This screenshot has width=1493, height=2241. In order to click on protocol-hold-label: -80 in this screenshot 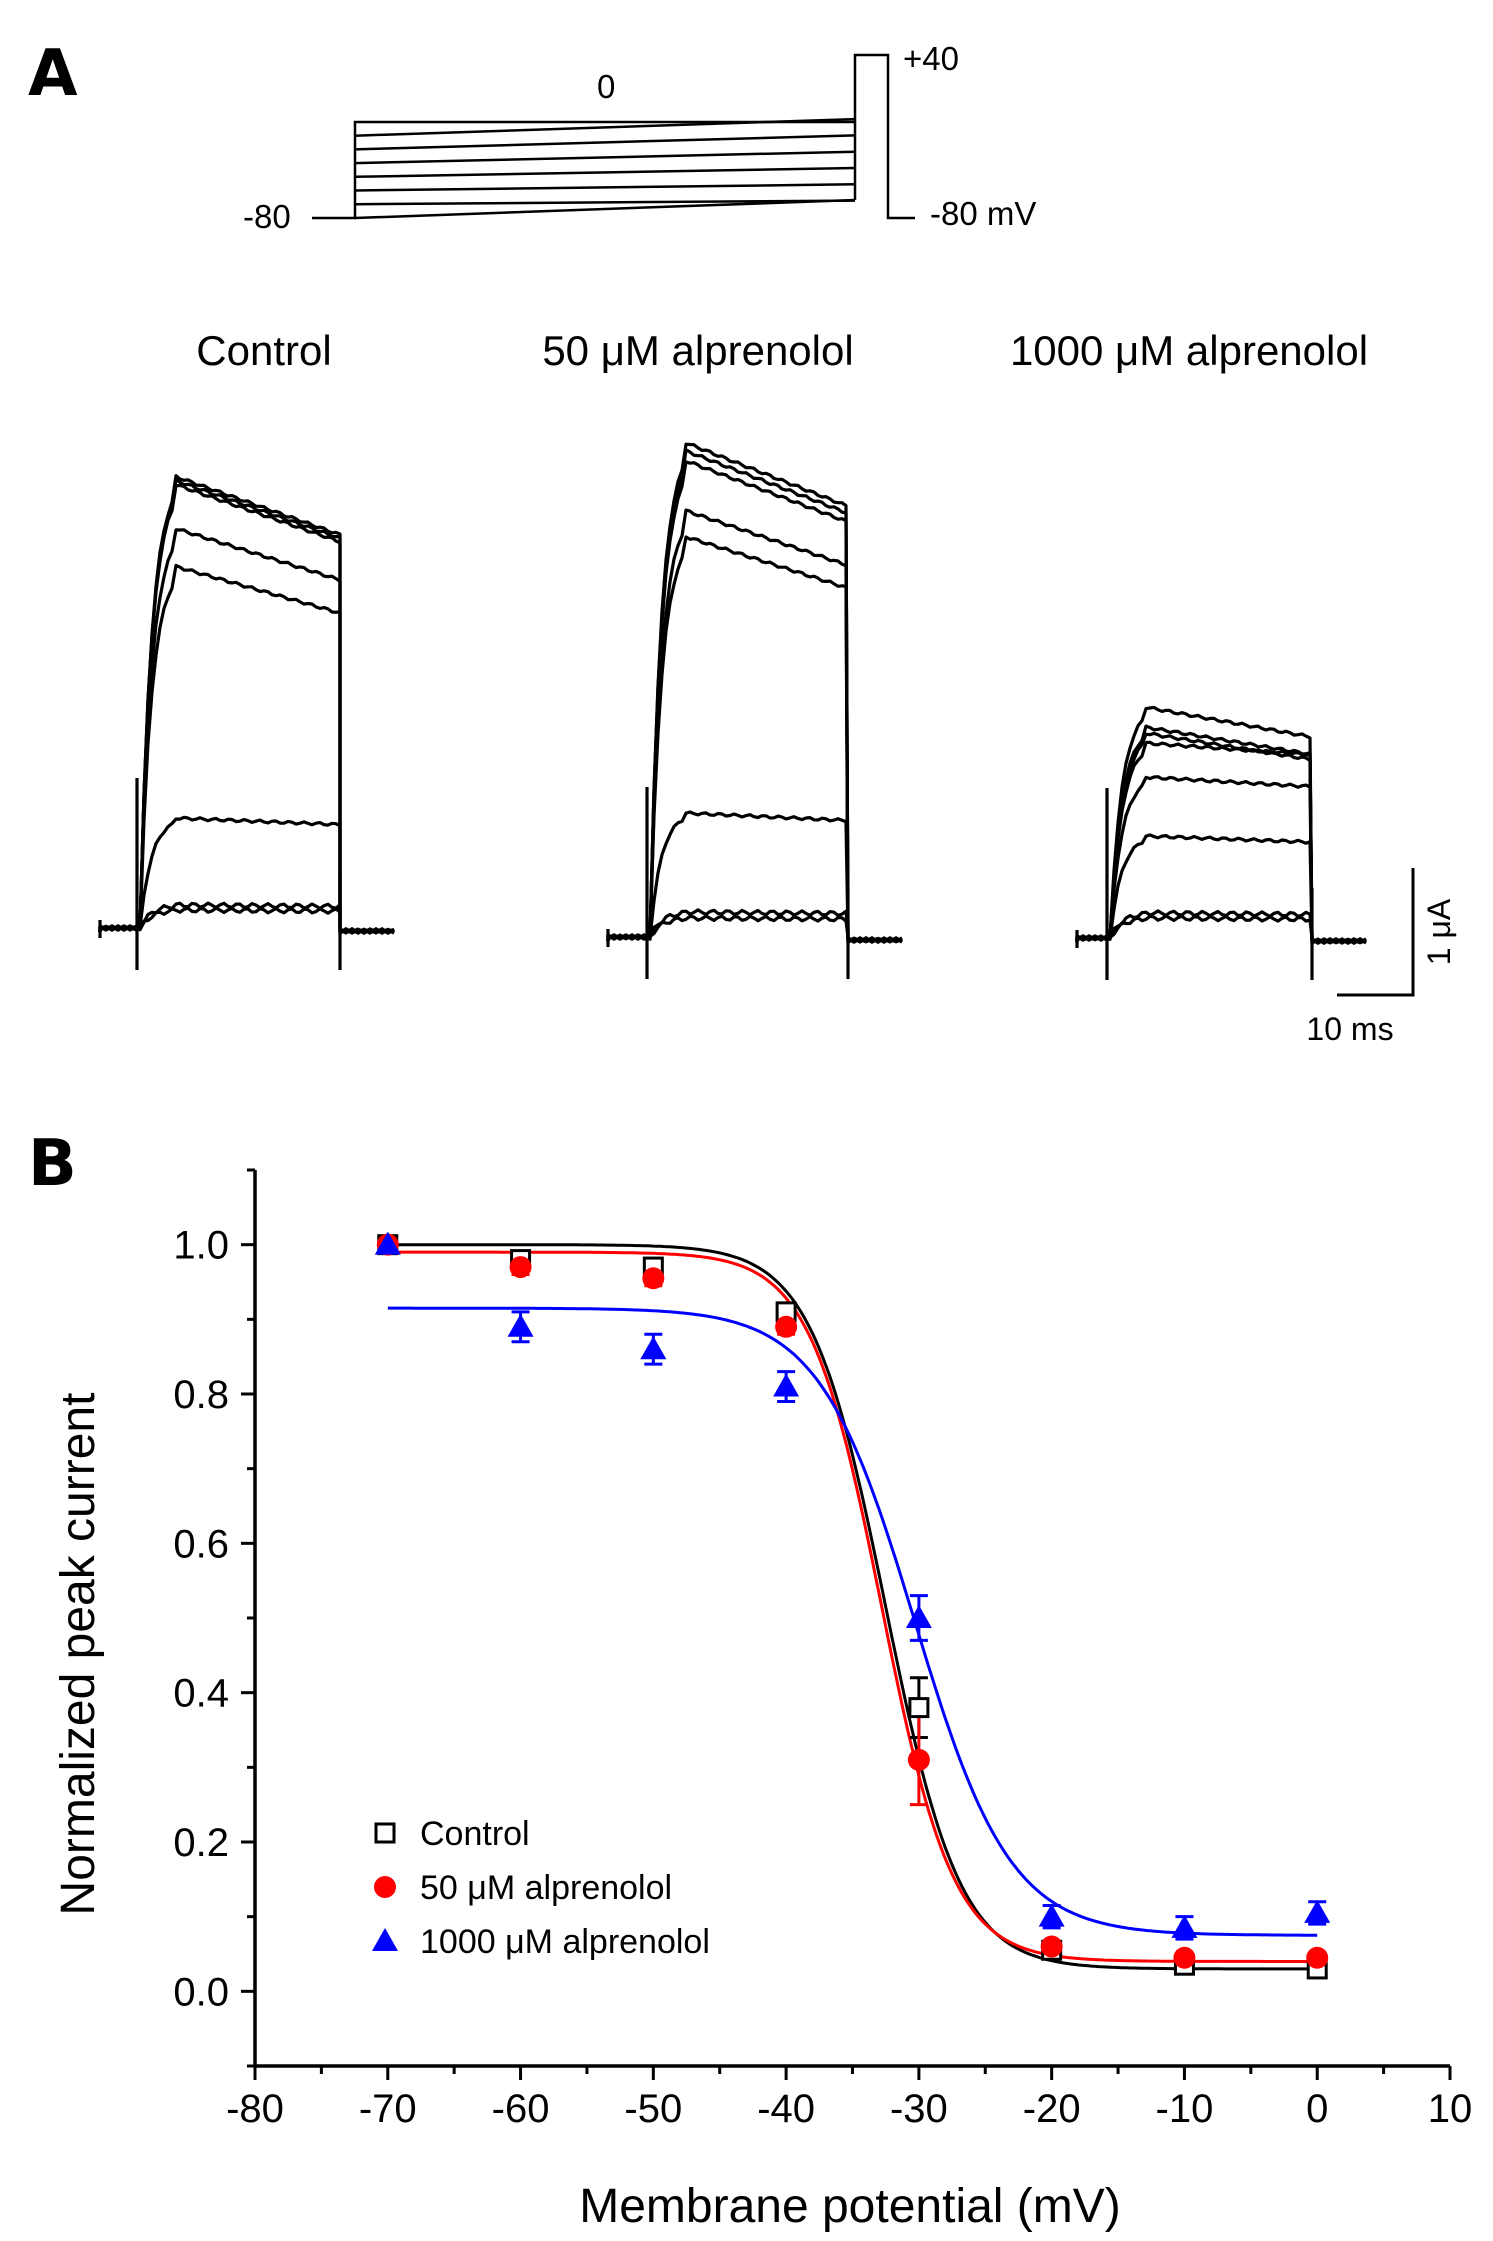, I will do `click(267, 216)`.